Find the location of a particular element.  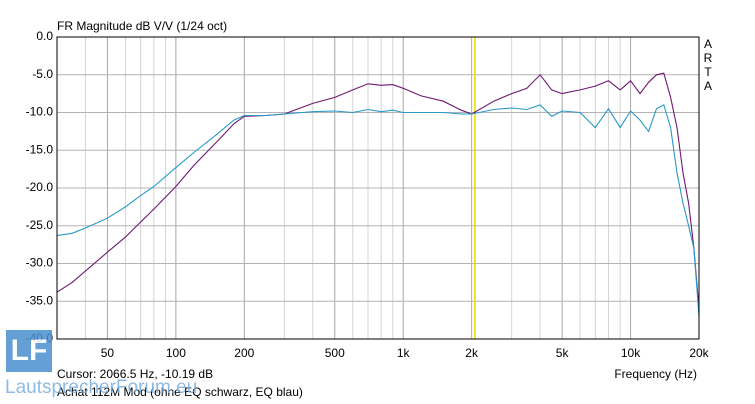

y-tick-label: -10.0 is located at coordinates (40, 112).